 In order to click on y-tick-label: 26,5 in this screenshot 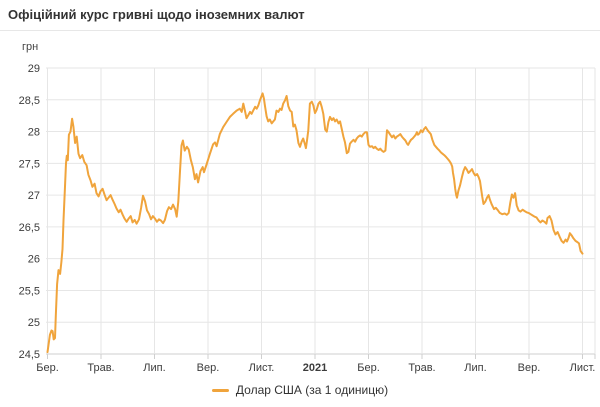, I will do `click(29, 228)`.